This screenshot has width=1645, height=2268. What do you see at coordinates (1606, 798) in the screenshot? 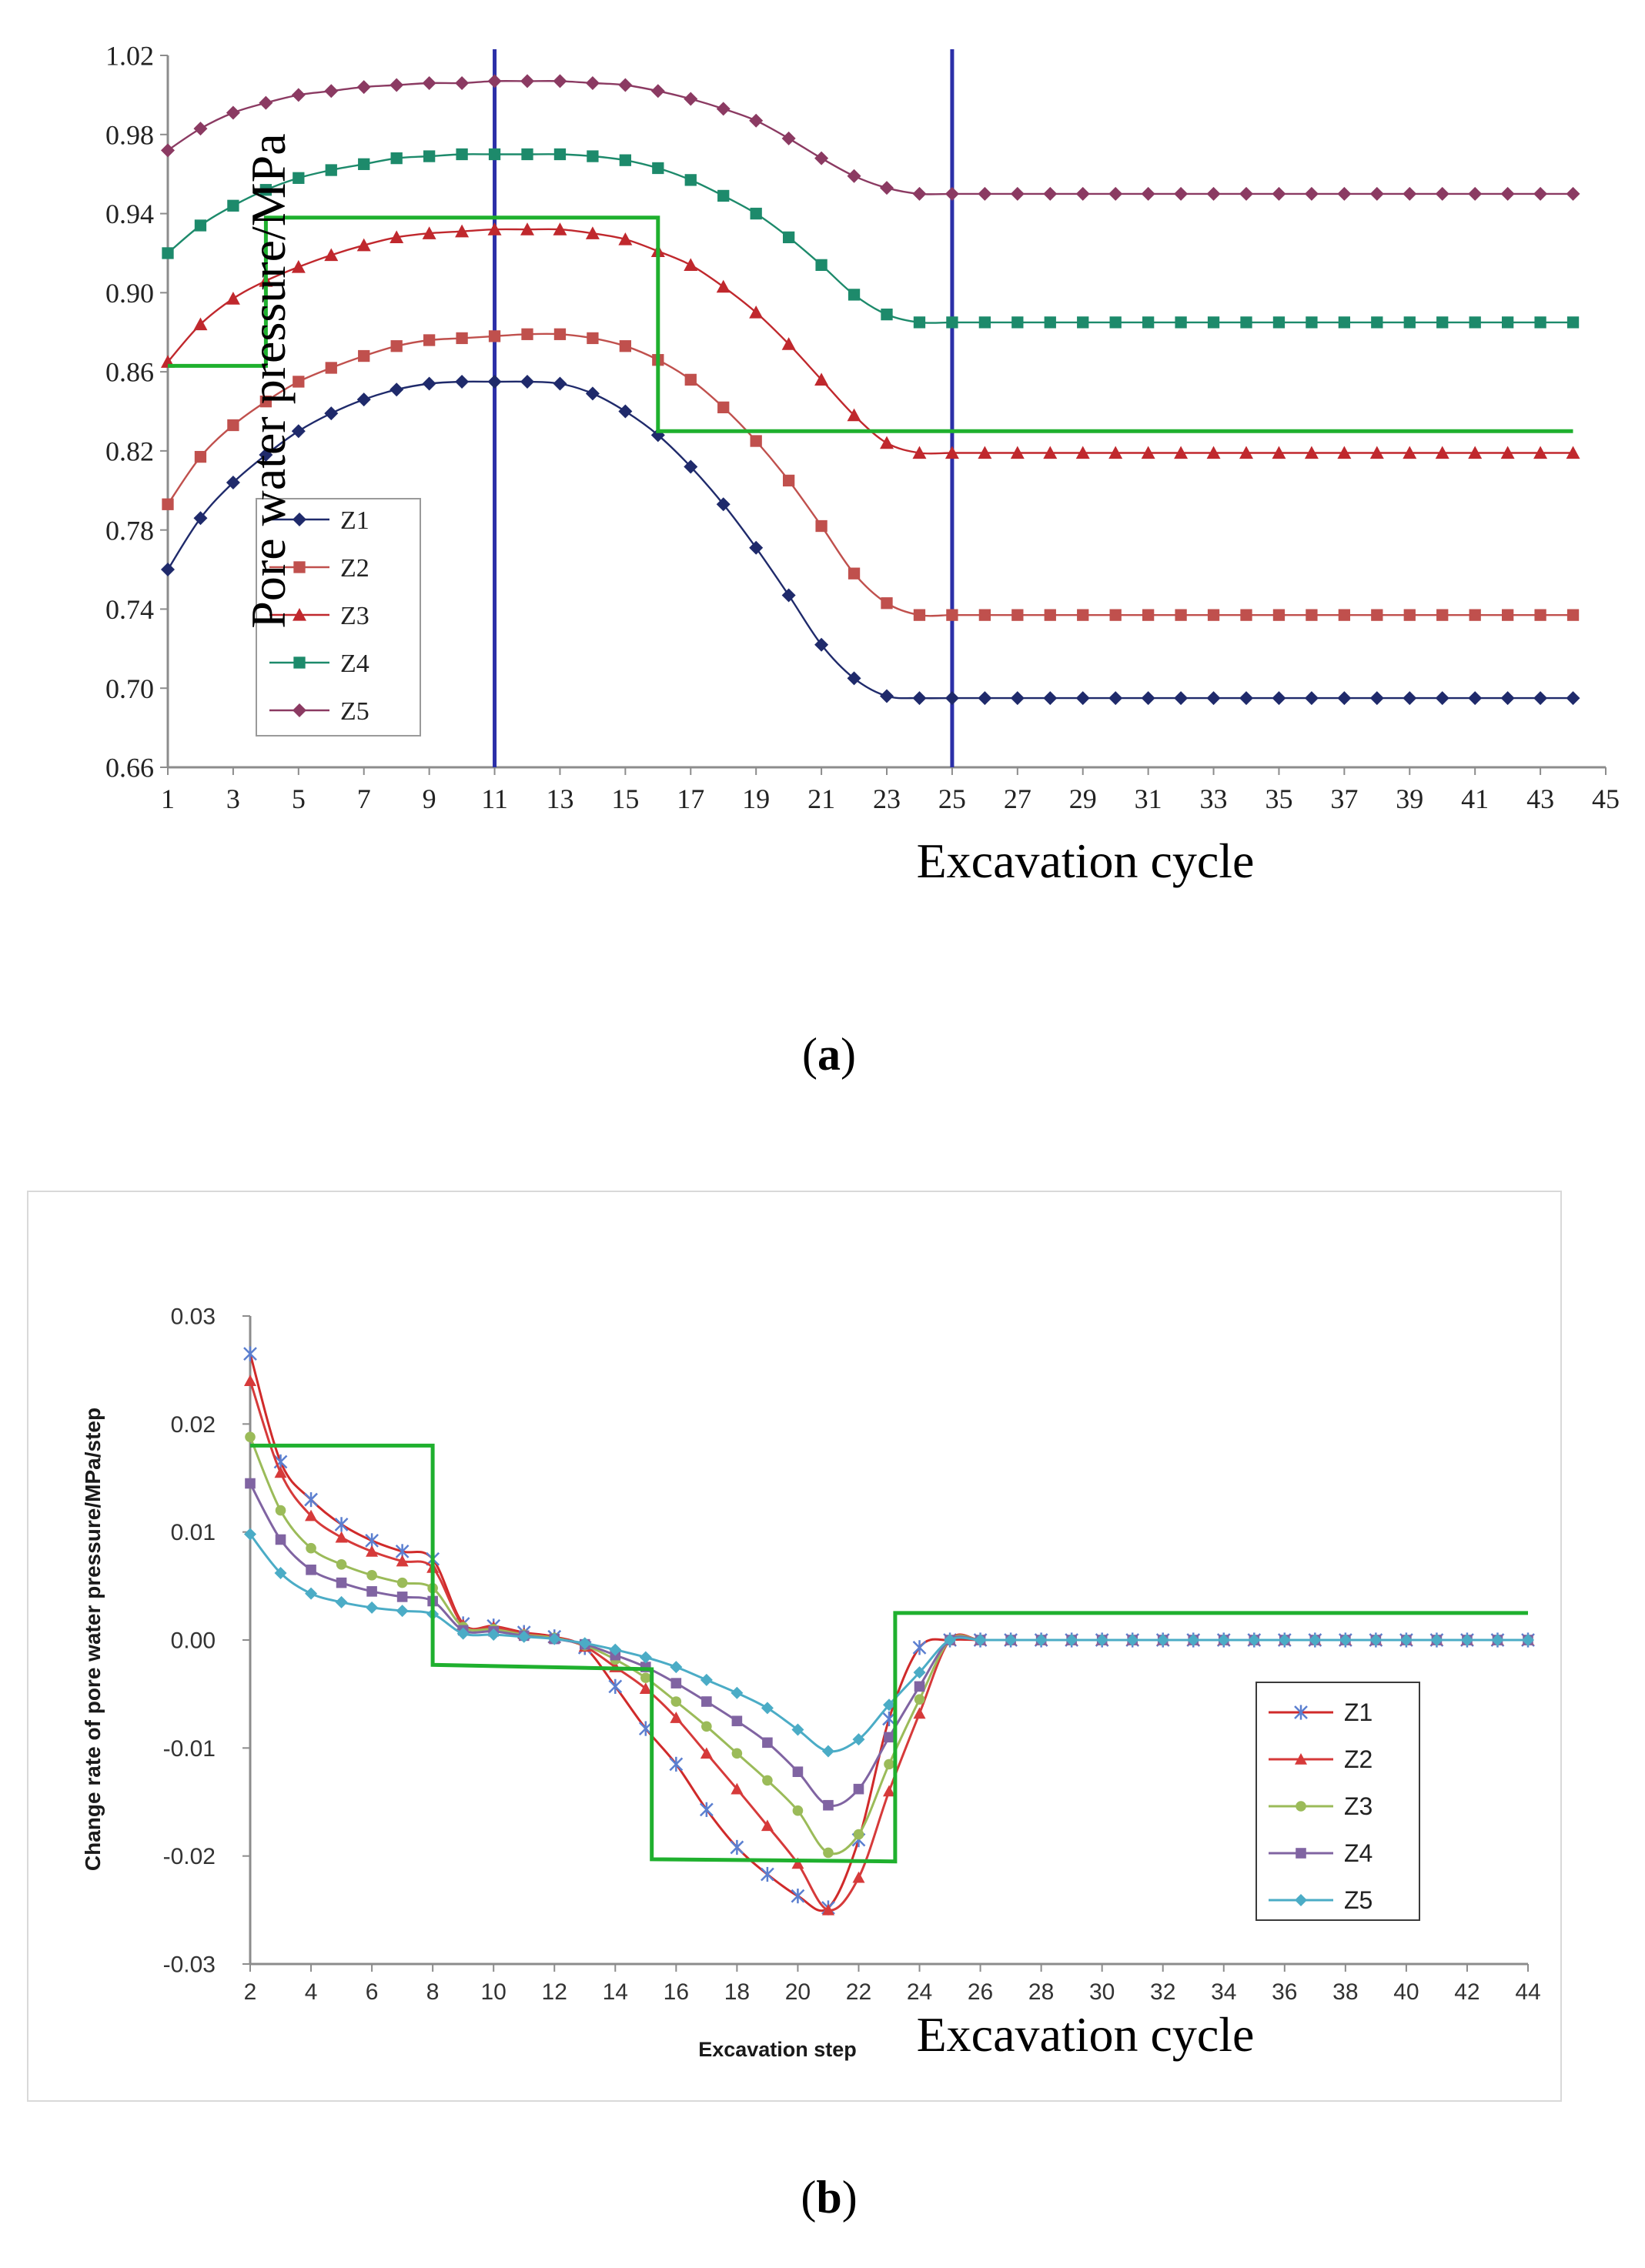
I see `x-tick-label: 45` at bounding box center [1606, 798].